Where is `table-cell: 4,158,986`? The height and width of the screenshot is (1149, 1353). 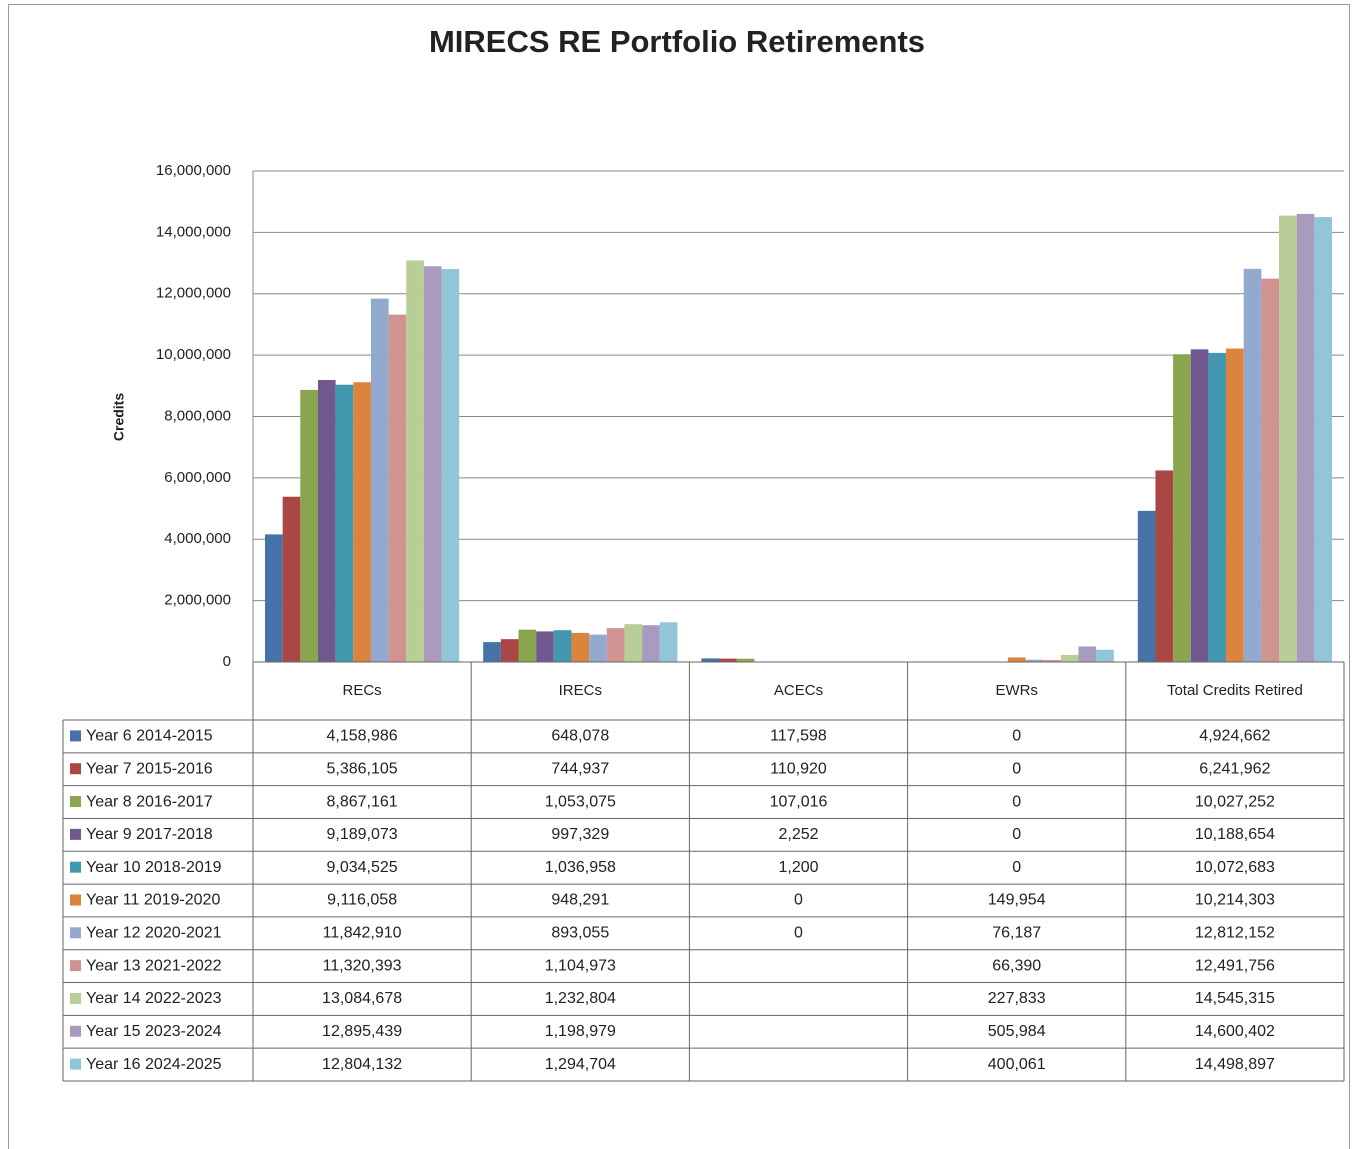
table-cell: 4,158,986 is located at coordinates (362, 736).